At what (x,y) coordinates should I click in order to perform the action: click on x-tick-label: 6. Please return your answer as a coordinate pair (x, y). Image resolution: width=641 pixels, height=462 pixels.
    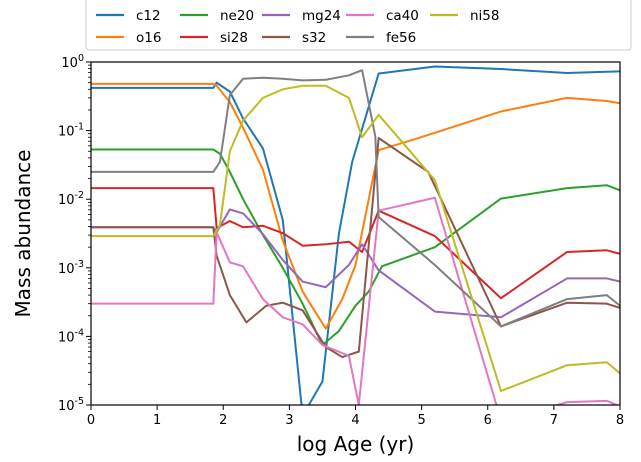
    Looking at the image, I should click on (488, 420).